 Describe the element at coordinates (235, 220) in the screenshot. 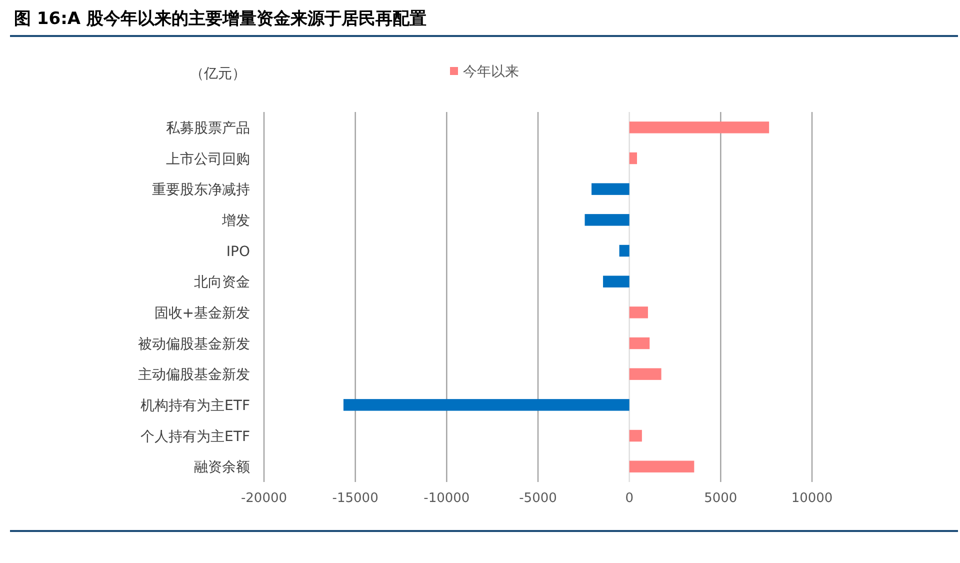

I see `y-tick-label: 增发` at that location.